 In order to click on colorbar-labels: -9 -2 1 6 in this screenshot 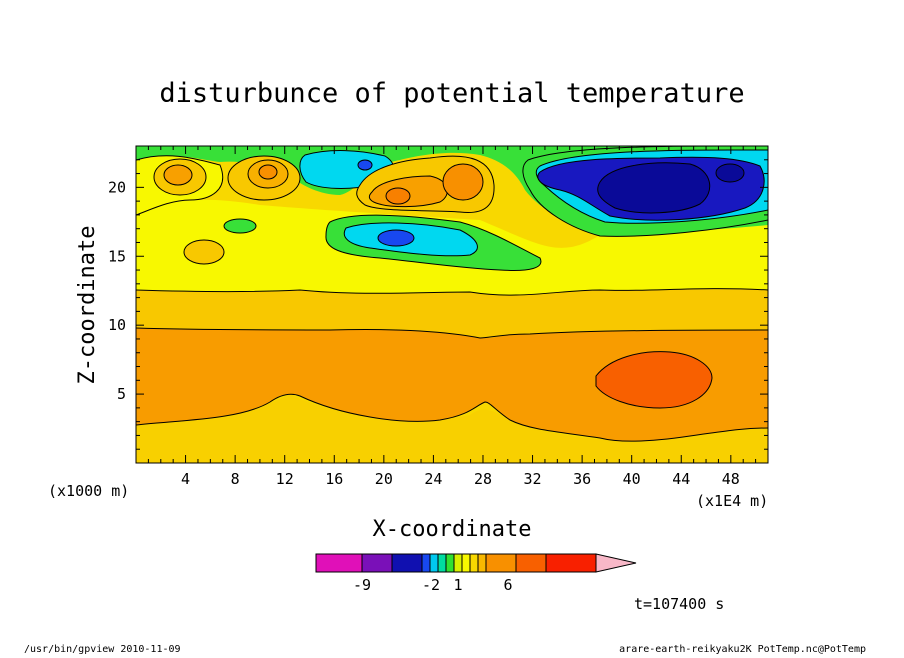, I will do `click(433, 585)`.